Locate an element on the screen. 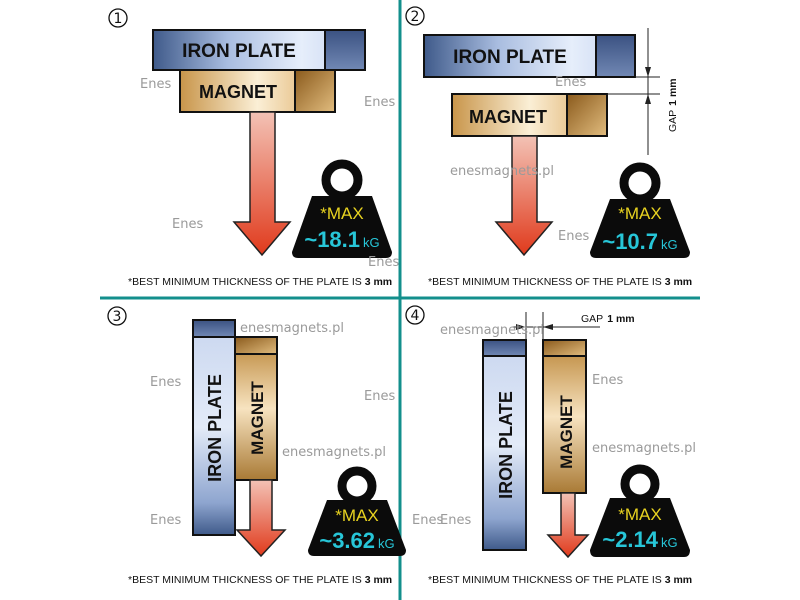 The image size is (800, 600). panel-number: 2 is located at coordinates (415, 17).